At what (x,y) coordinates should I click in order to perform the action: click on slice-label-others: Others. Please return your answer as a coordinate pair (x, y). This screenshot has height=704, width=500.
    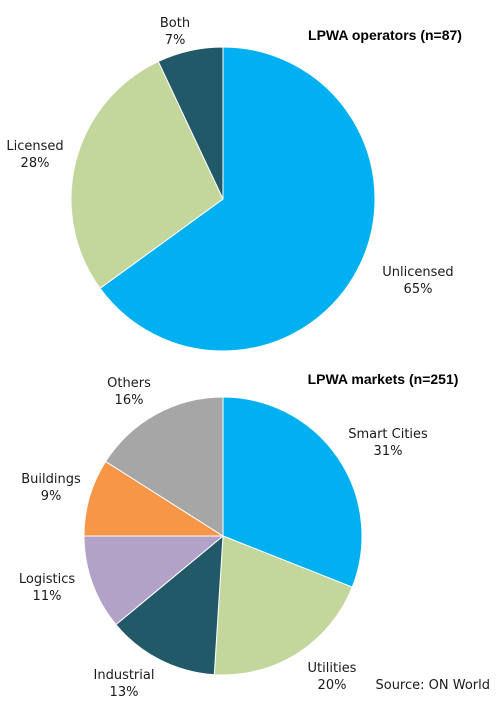
    Looking at the image, I should click on (129, 383).